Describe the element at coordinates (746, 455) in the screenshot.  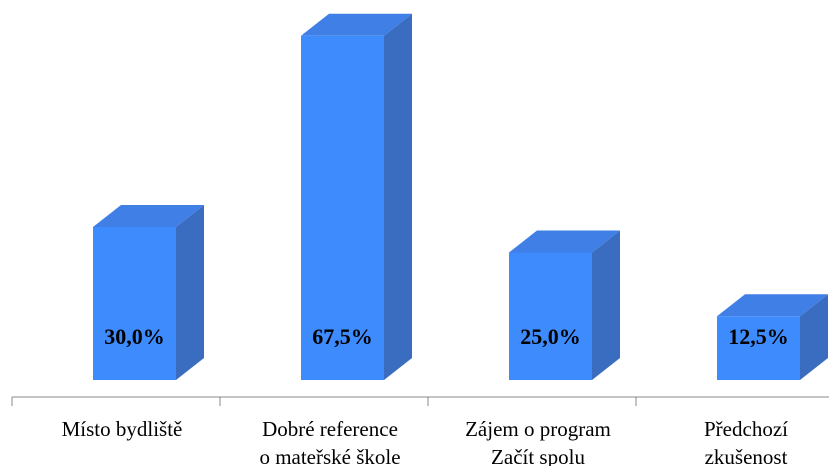
I see `x-tick-label: zkušenost` at that location.